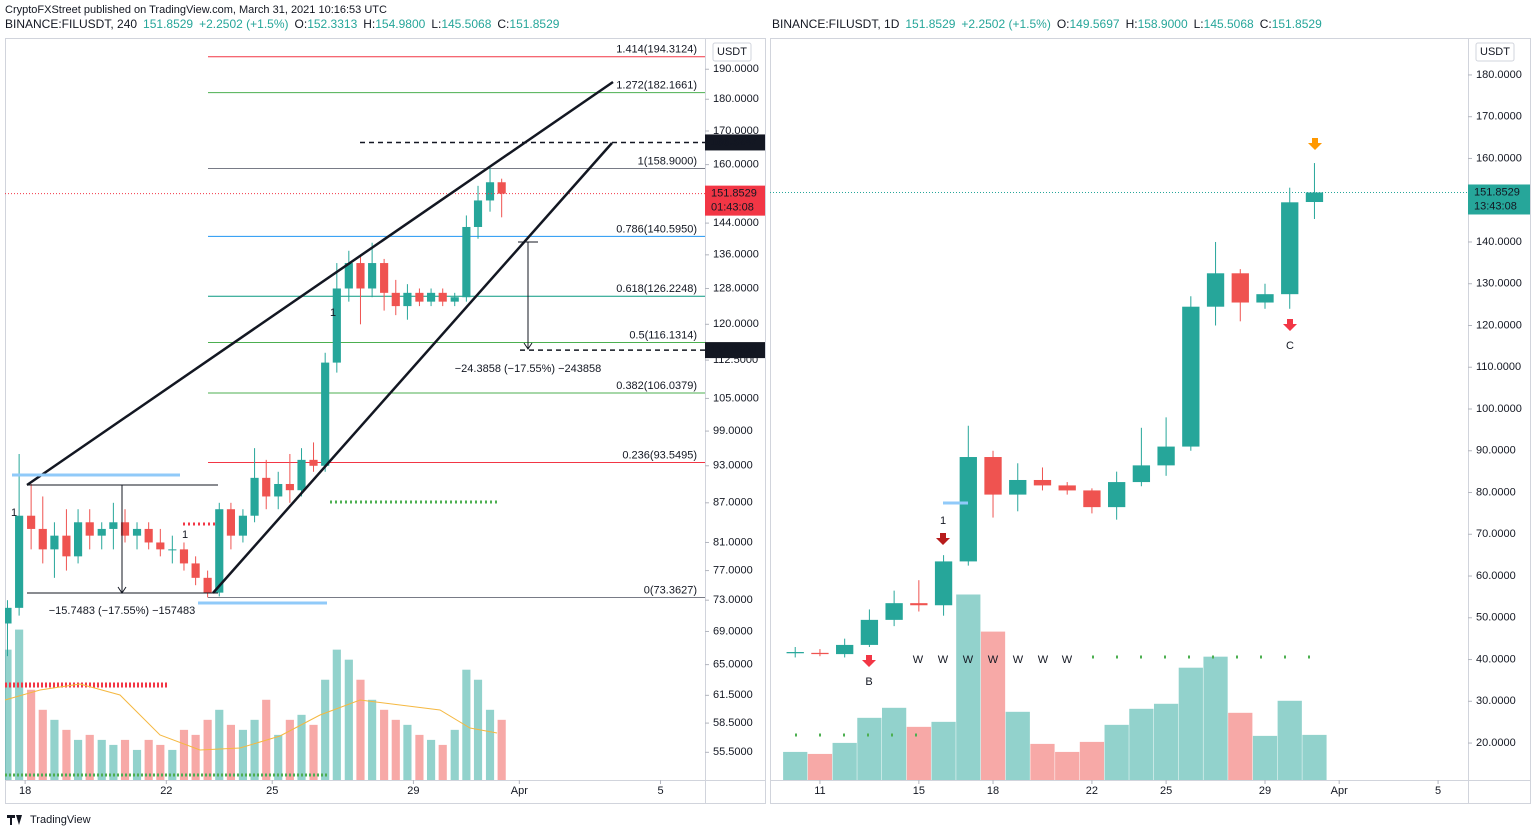 The width and height of the screenshot is (1536, 837). Describe the element at coordinates (733, 503) in the screenshot. I see `y-tick-label: 87.0000` at that location.